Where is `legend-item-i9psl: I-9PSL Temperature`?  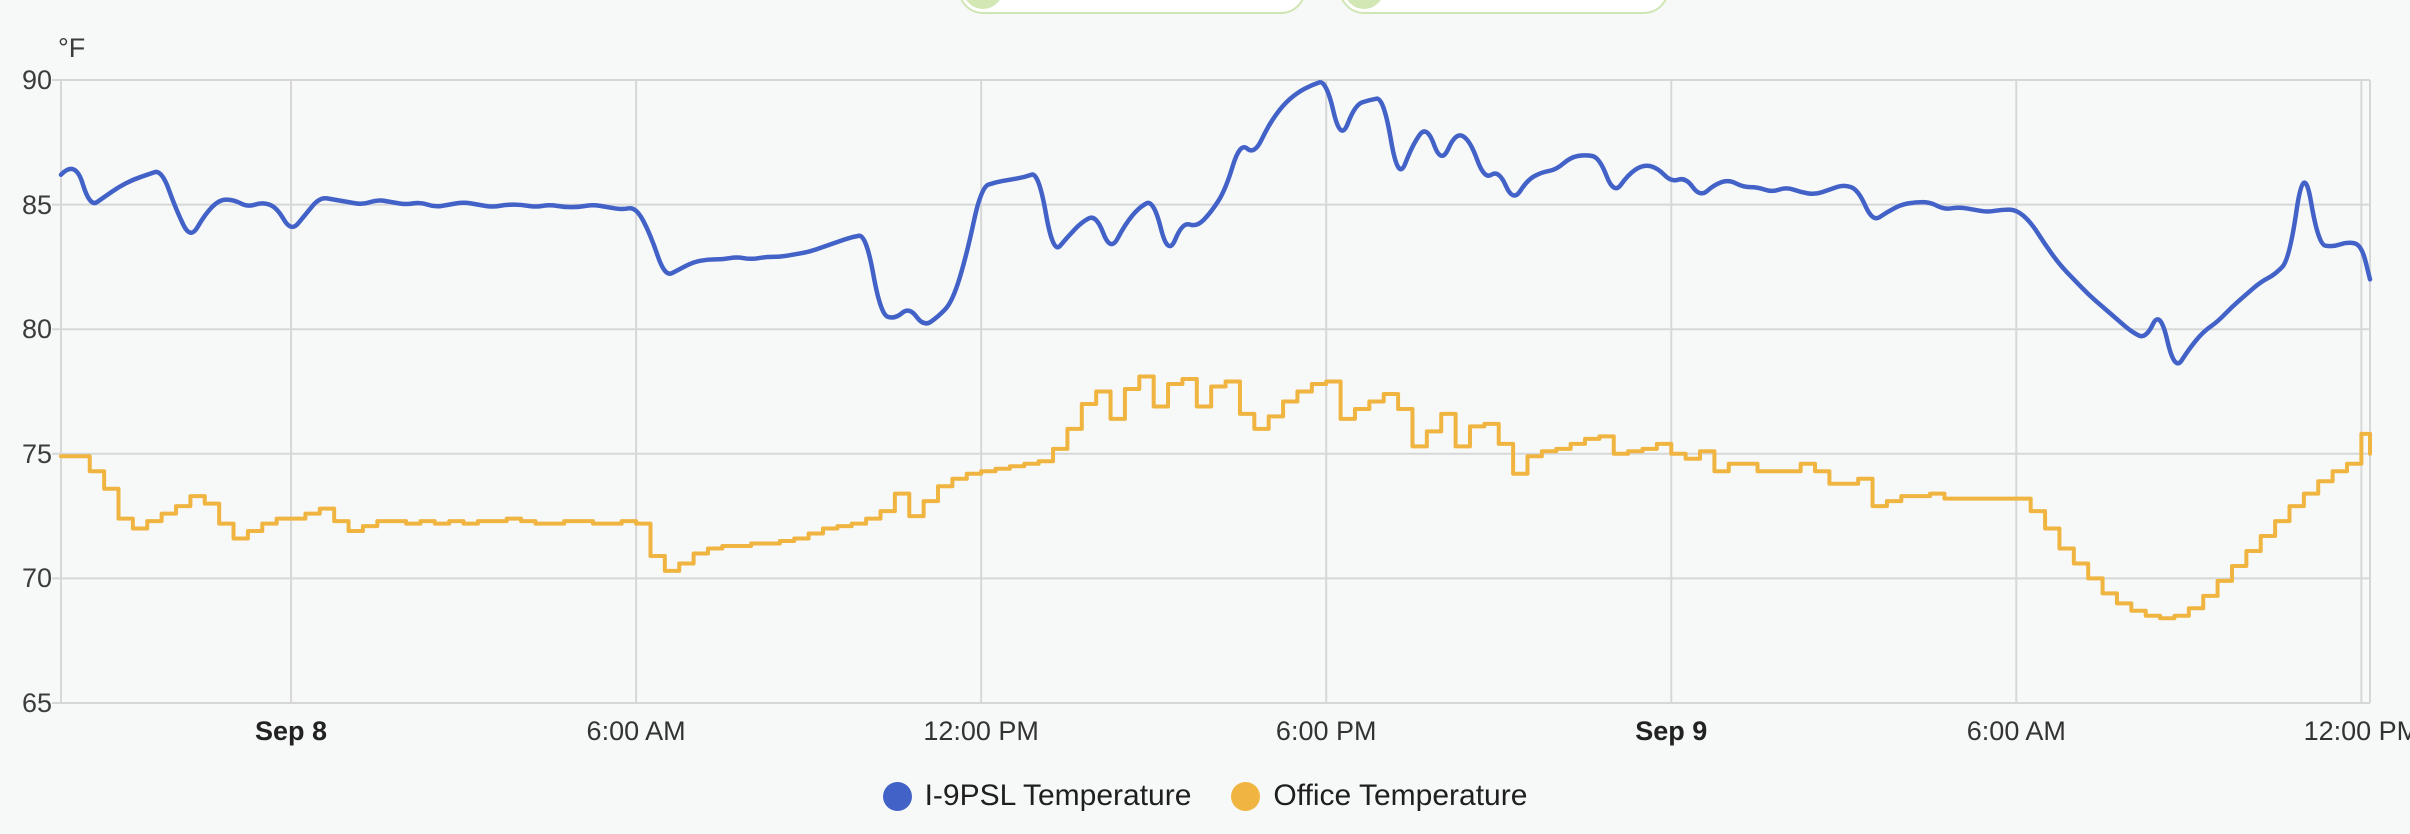 legend-item-i9psl: I-9PSL Temperature is located at coordinates (1037, 796).